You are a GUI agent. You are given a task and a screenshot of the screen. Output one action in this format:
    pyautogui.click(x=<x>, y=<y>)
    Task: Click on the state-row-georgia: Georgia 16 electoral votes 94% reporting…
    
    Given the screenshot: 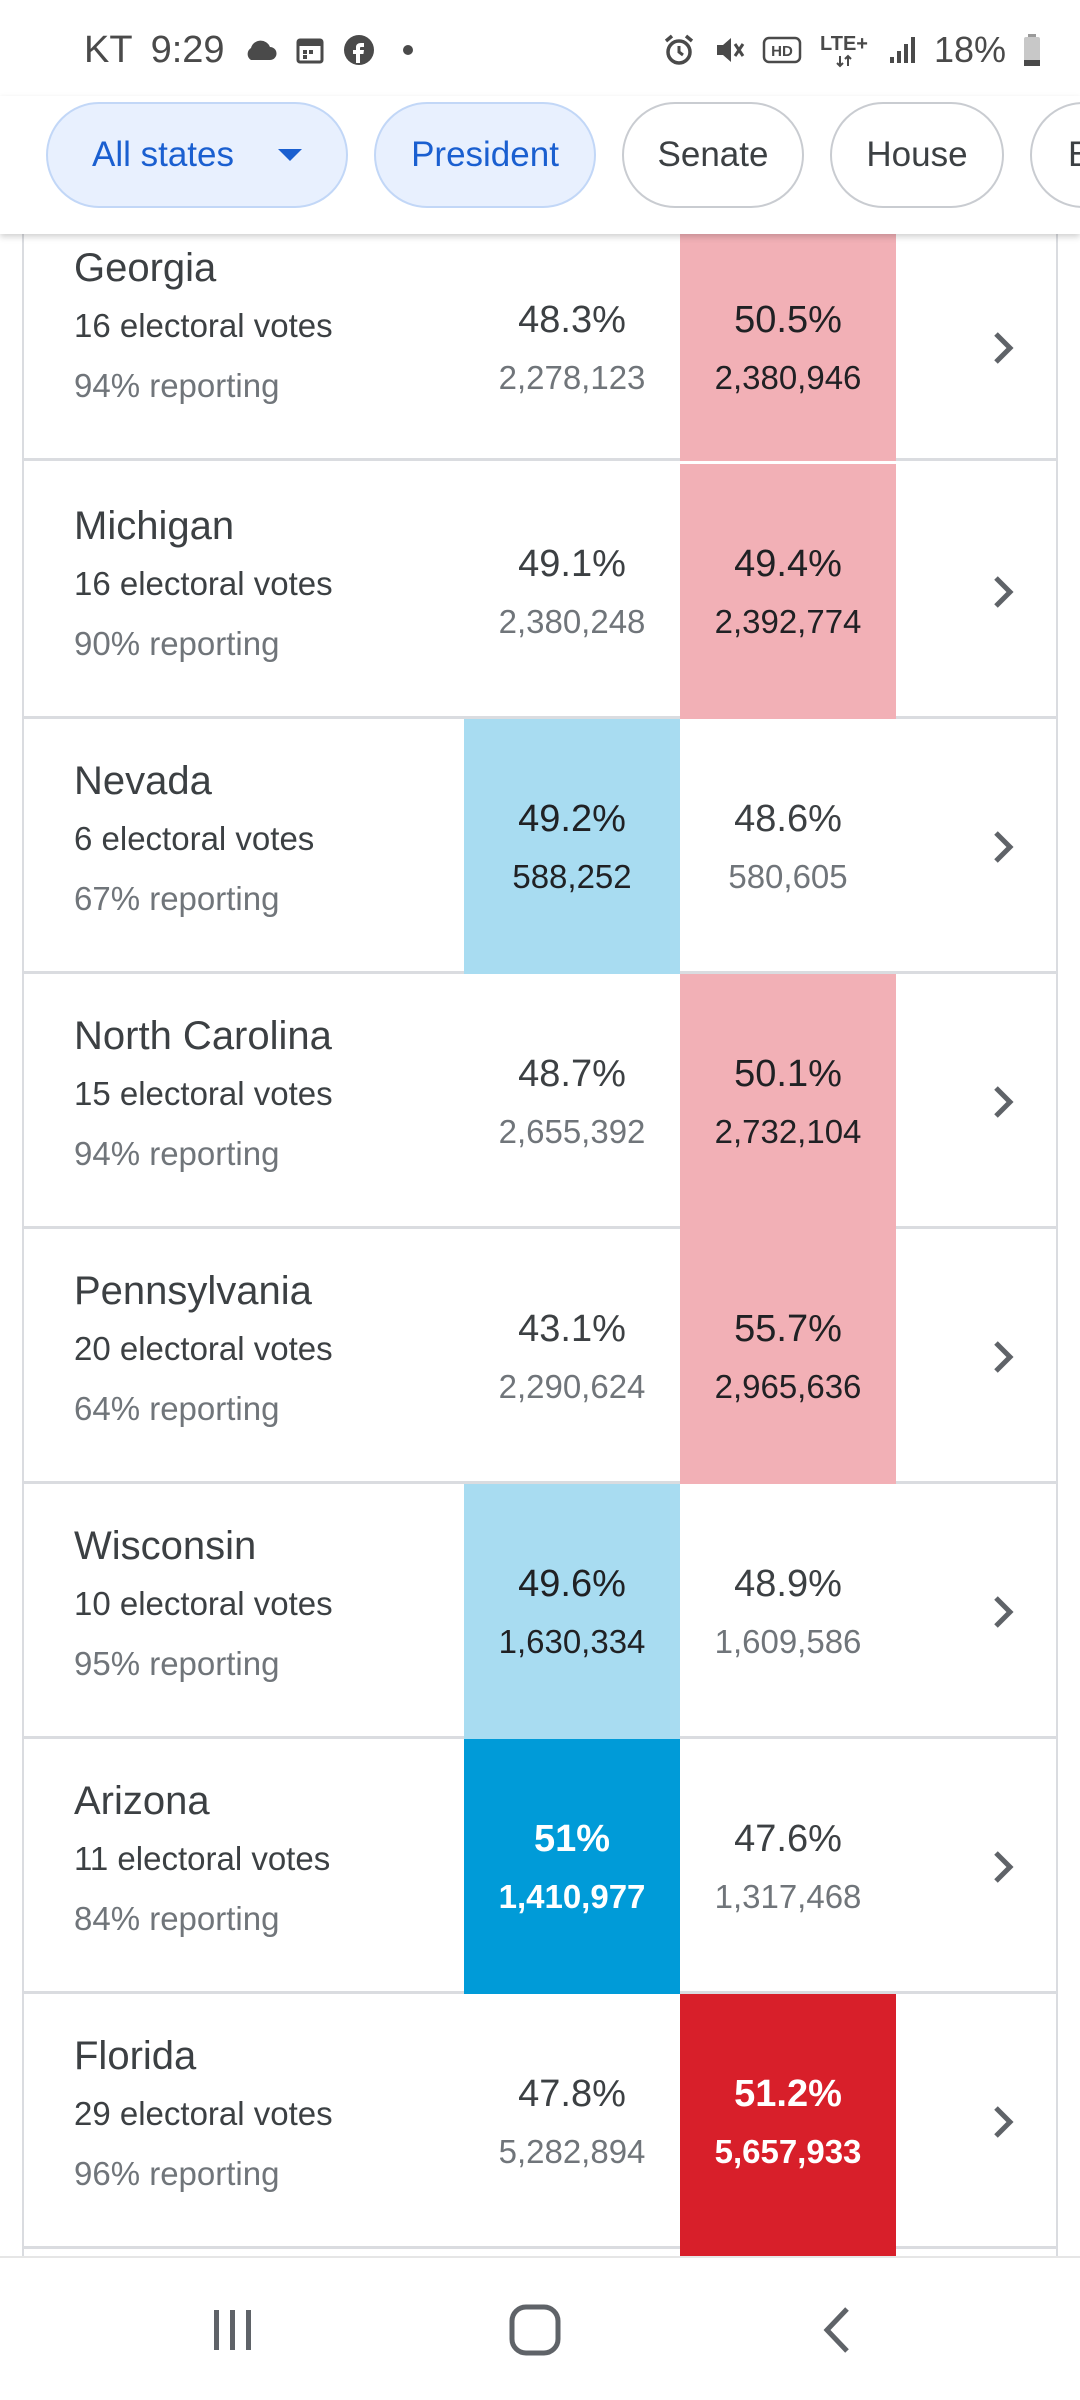 What is the action you would take?
    pyautogui.click(x=540, y=347)
    